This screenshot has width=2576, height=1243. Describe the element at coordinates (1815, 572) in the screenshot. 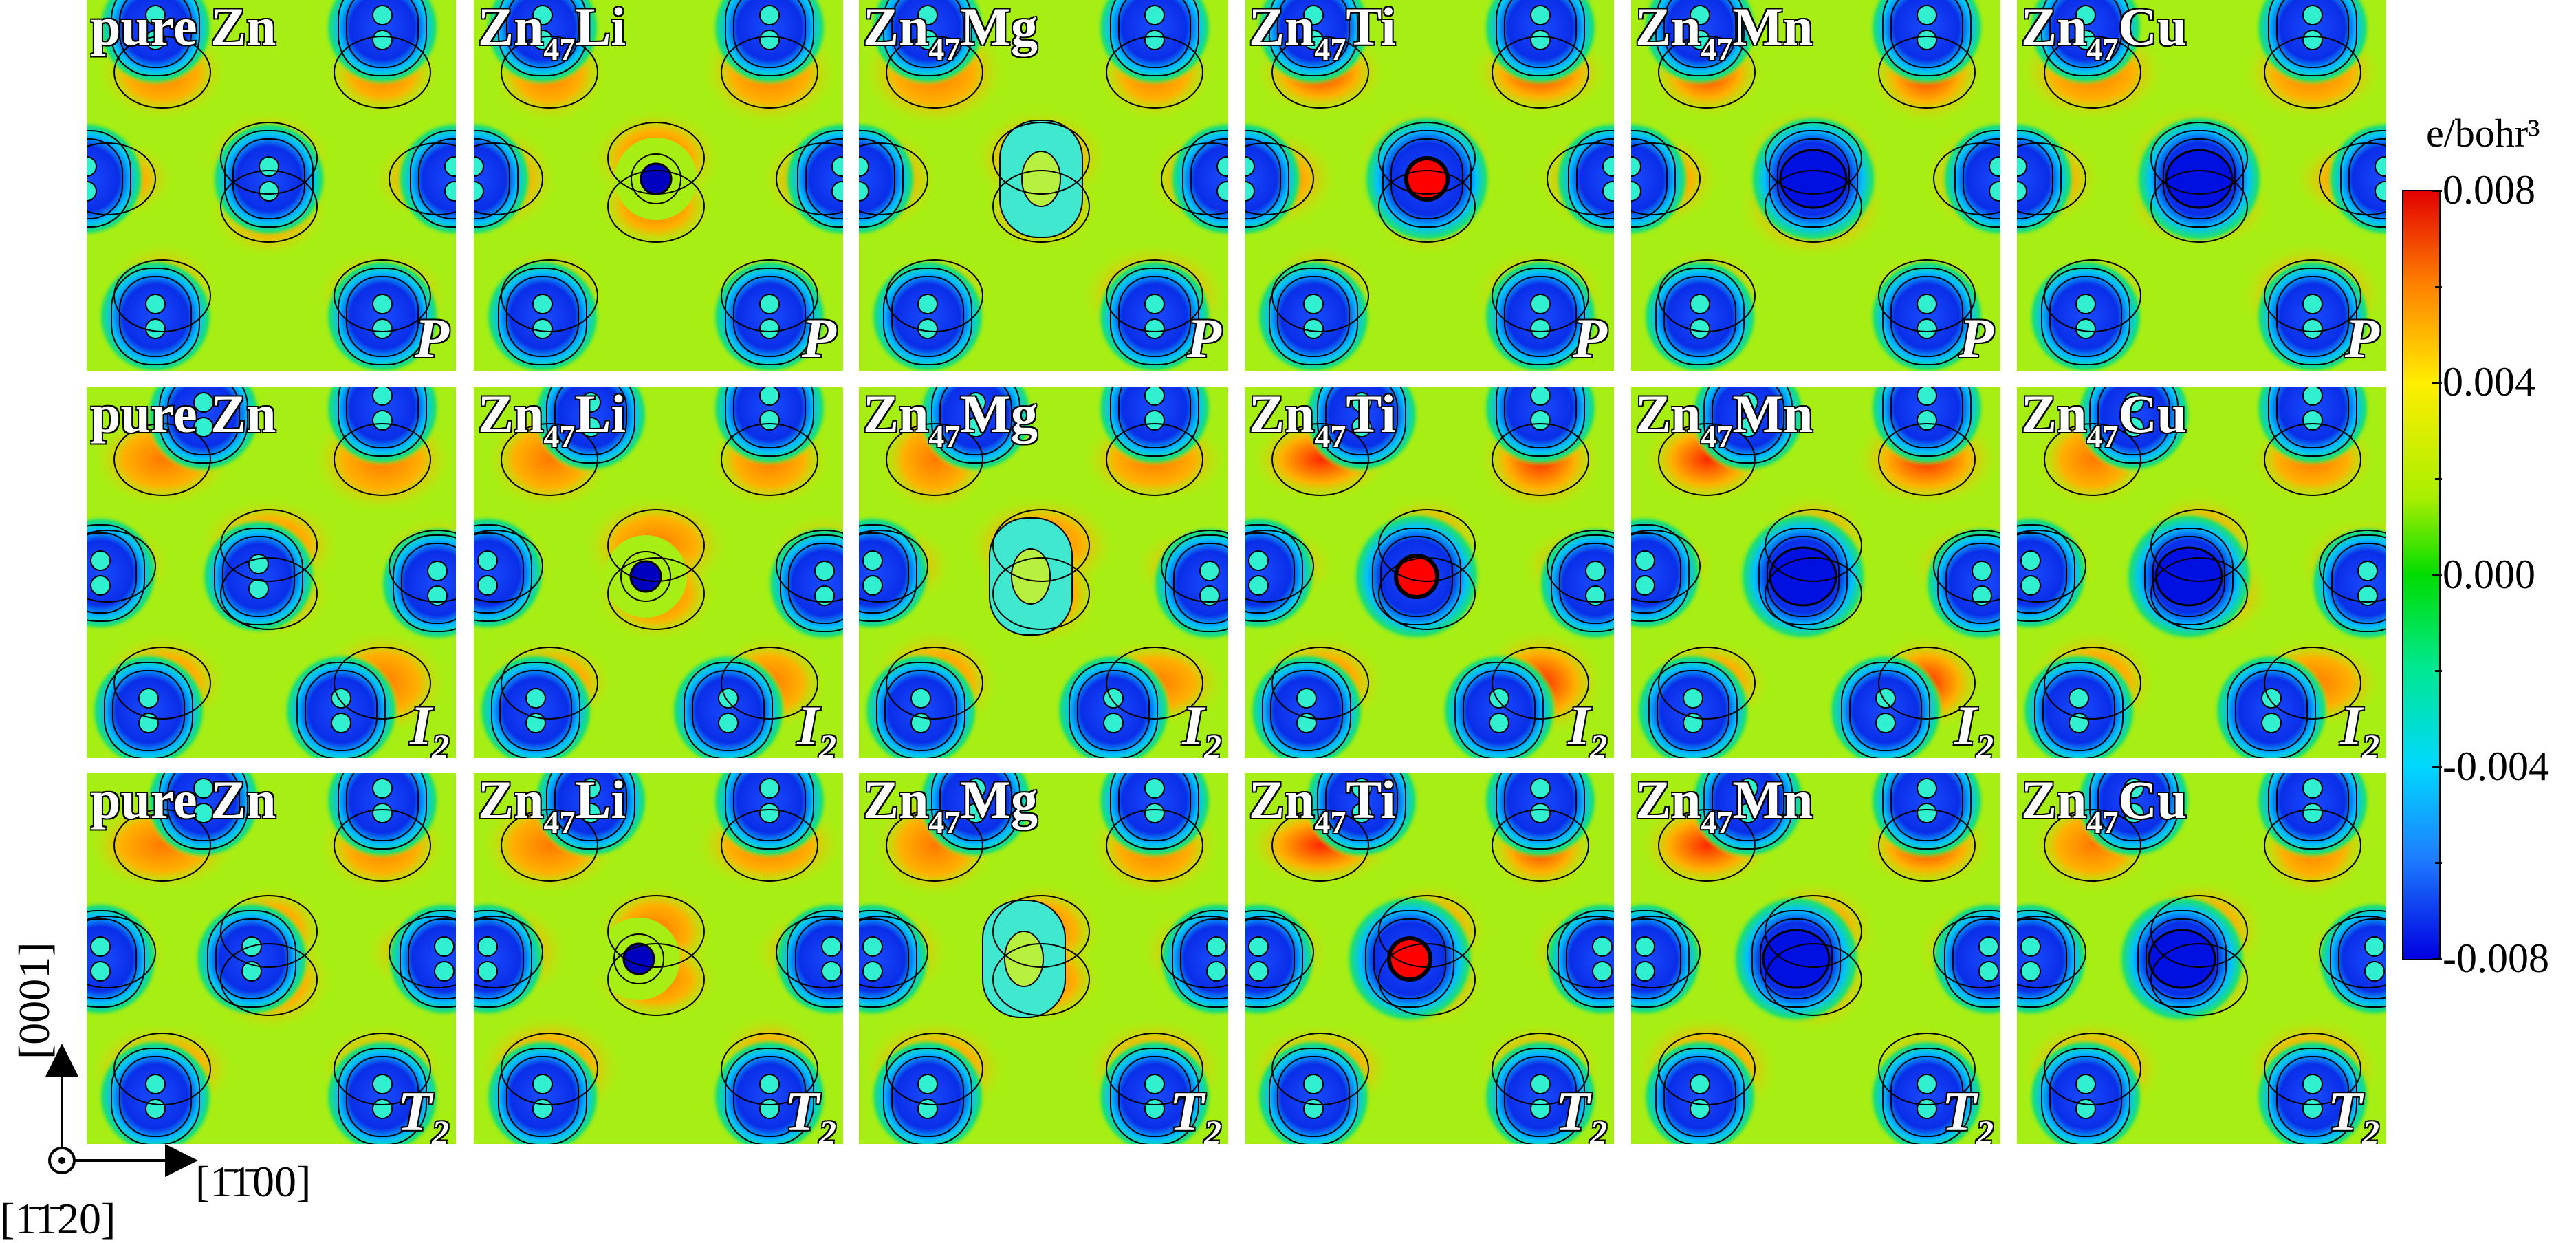

I see `density-panel: Zn47Mn I2` at that location.